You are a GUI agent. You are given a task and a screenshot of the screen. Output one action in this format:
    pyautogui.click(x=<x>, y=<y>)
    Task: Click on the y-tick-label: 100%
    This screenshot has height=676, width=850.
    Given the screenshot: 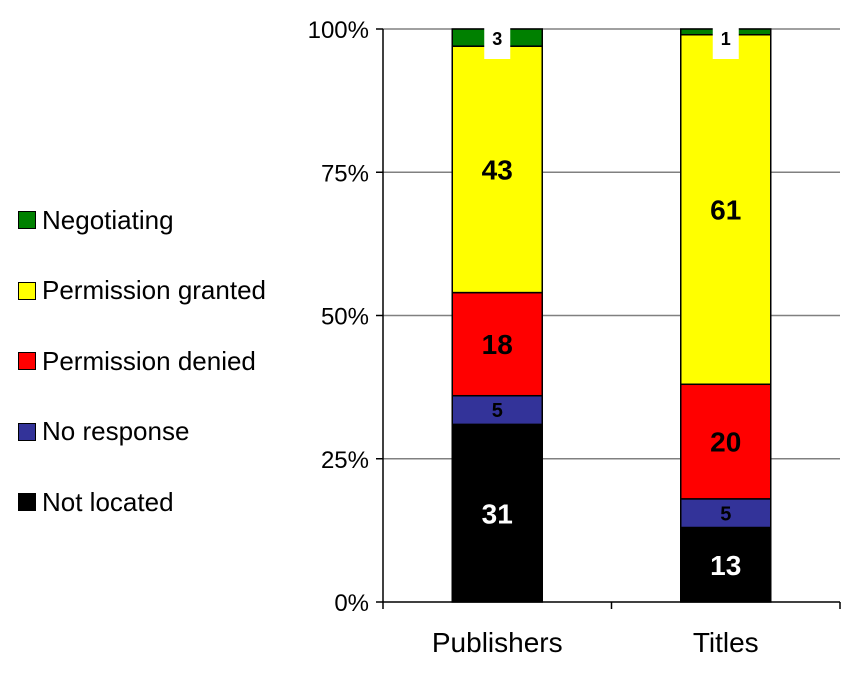 What is the action you would take?
    pyautogui.click(x=338, y=30)
    